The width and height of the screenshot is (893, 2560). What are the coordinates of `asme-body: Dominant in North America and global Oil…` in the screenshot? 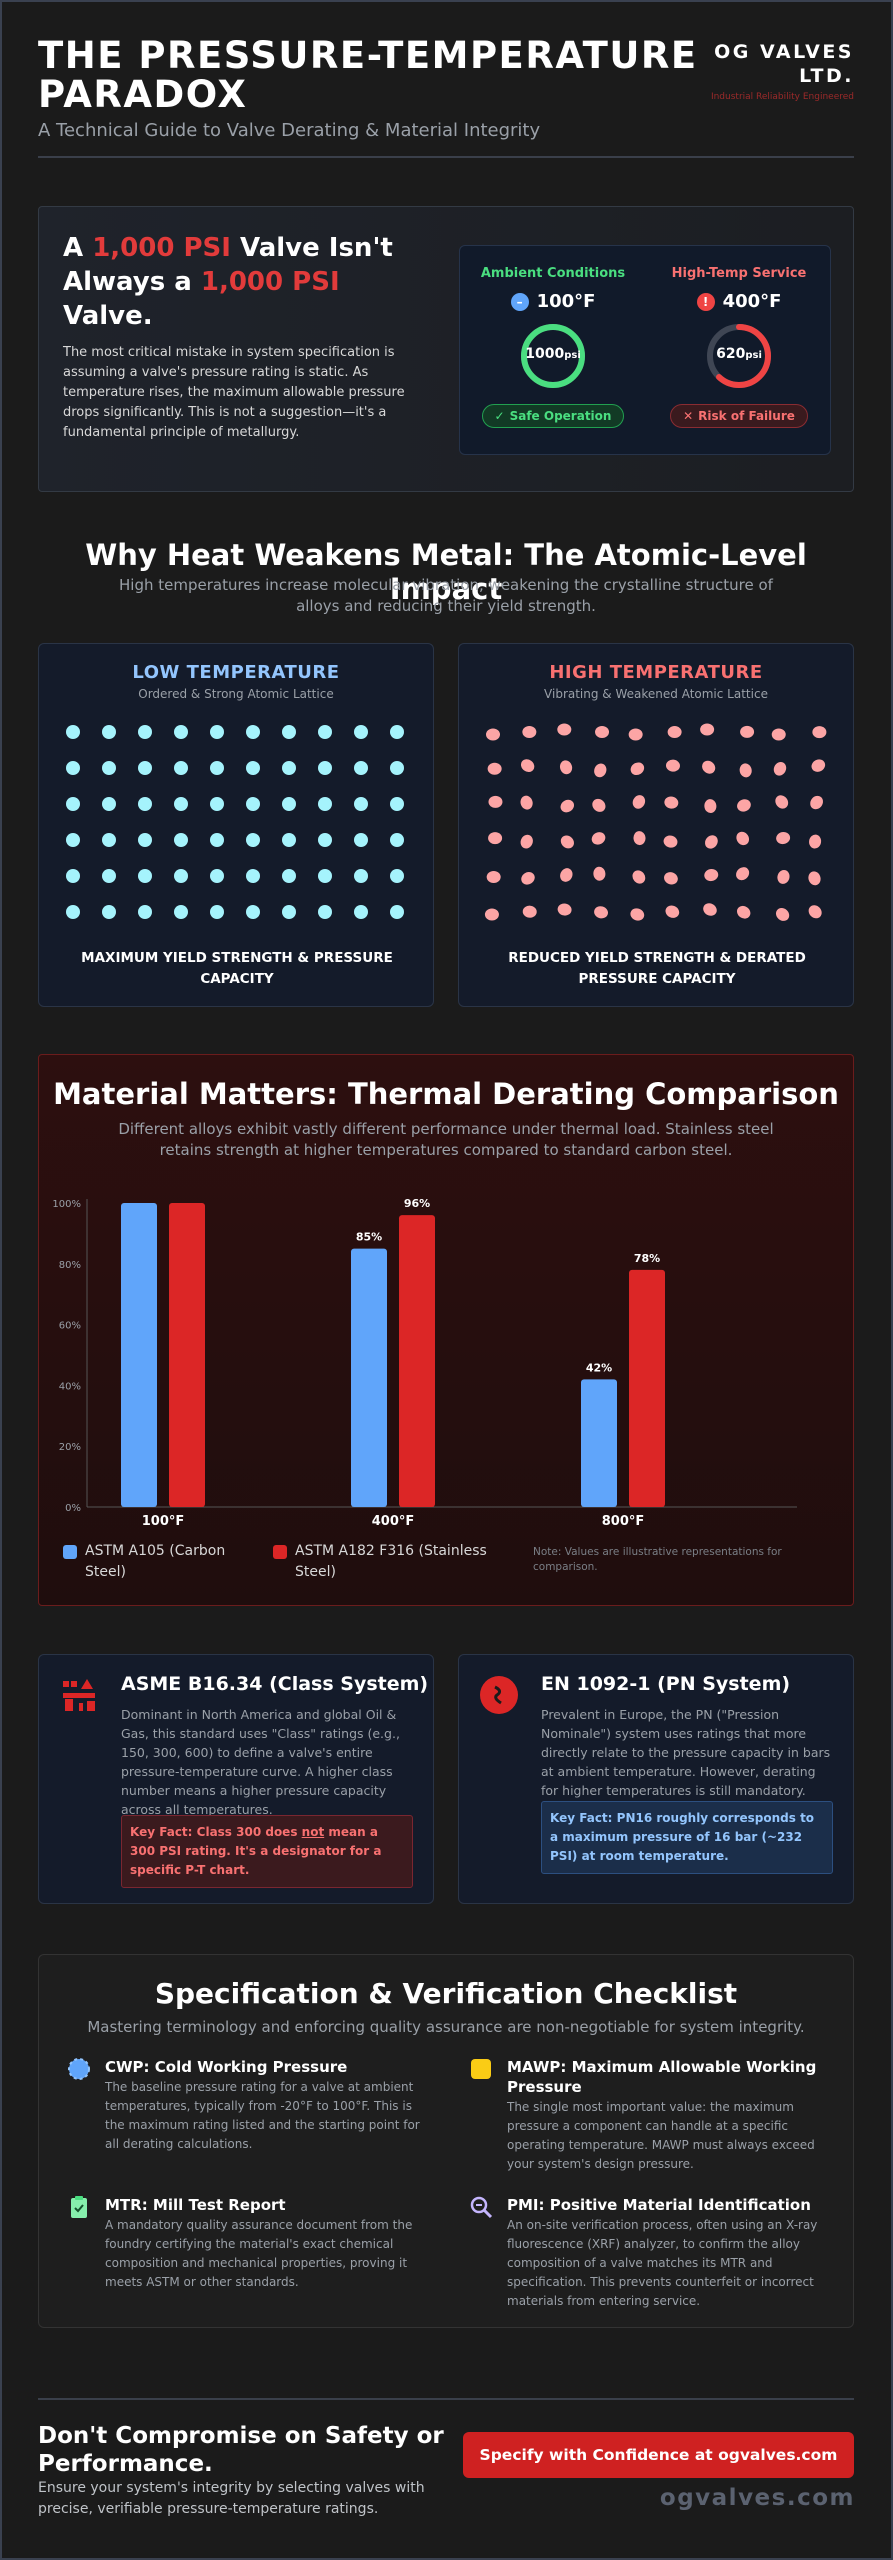 It's located at (260, 1762).